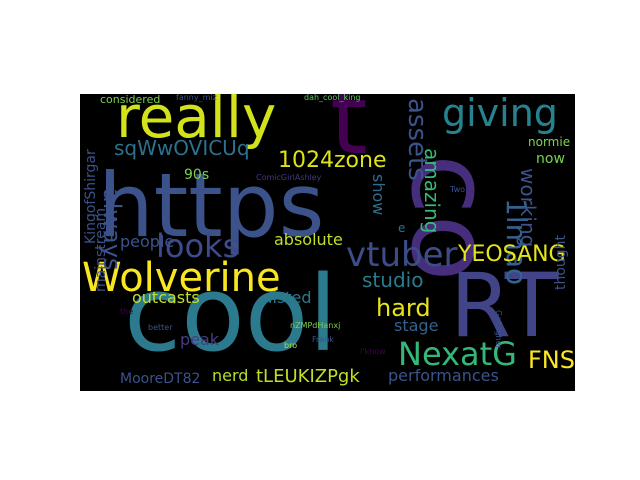  I want to click on word-stage: stage, so click(416, 325).